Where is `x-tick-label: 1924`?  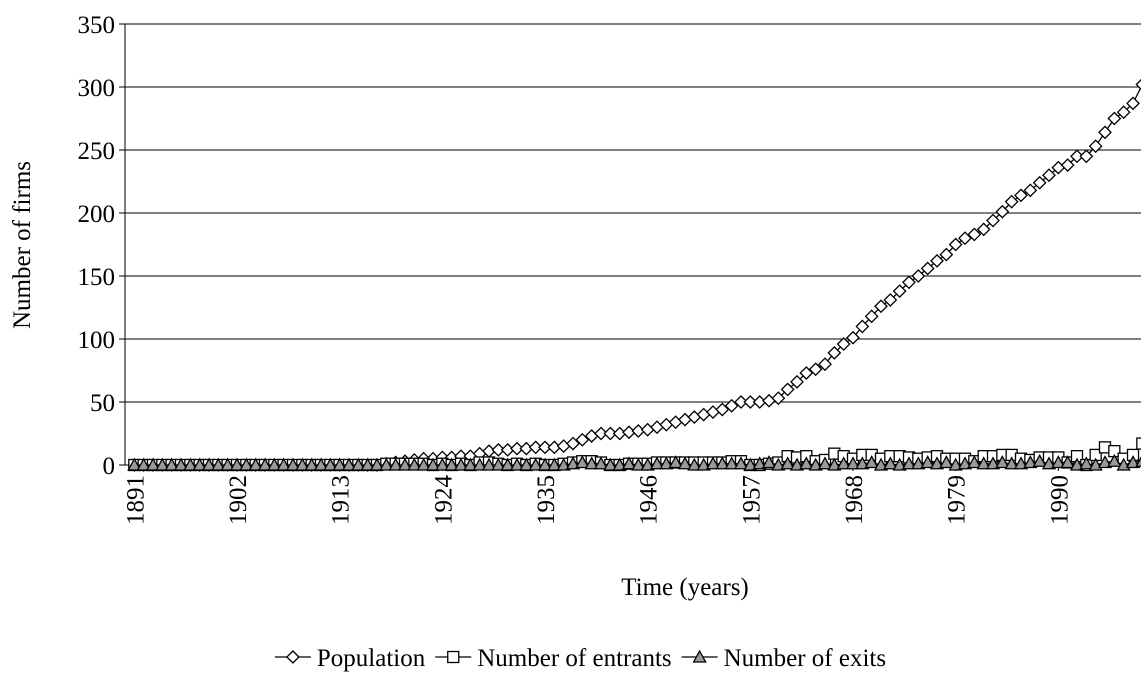 x-tick-label: 1924 is located at coordinates (443, 500).